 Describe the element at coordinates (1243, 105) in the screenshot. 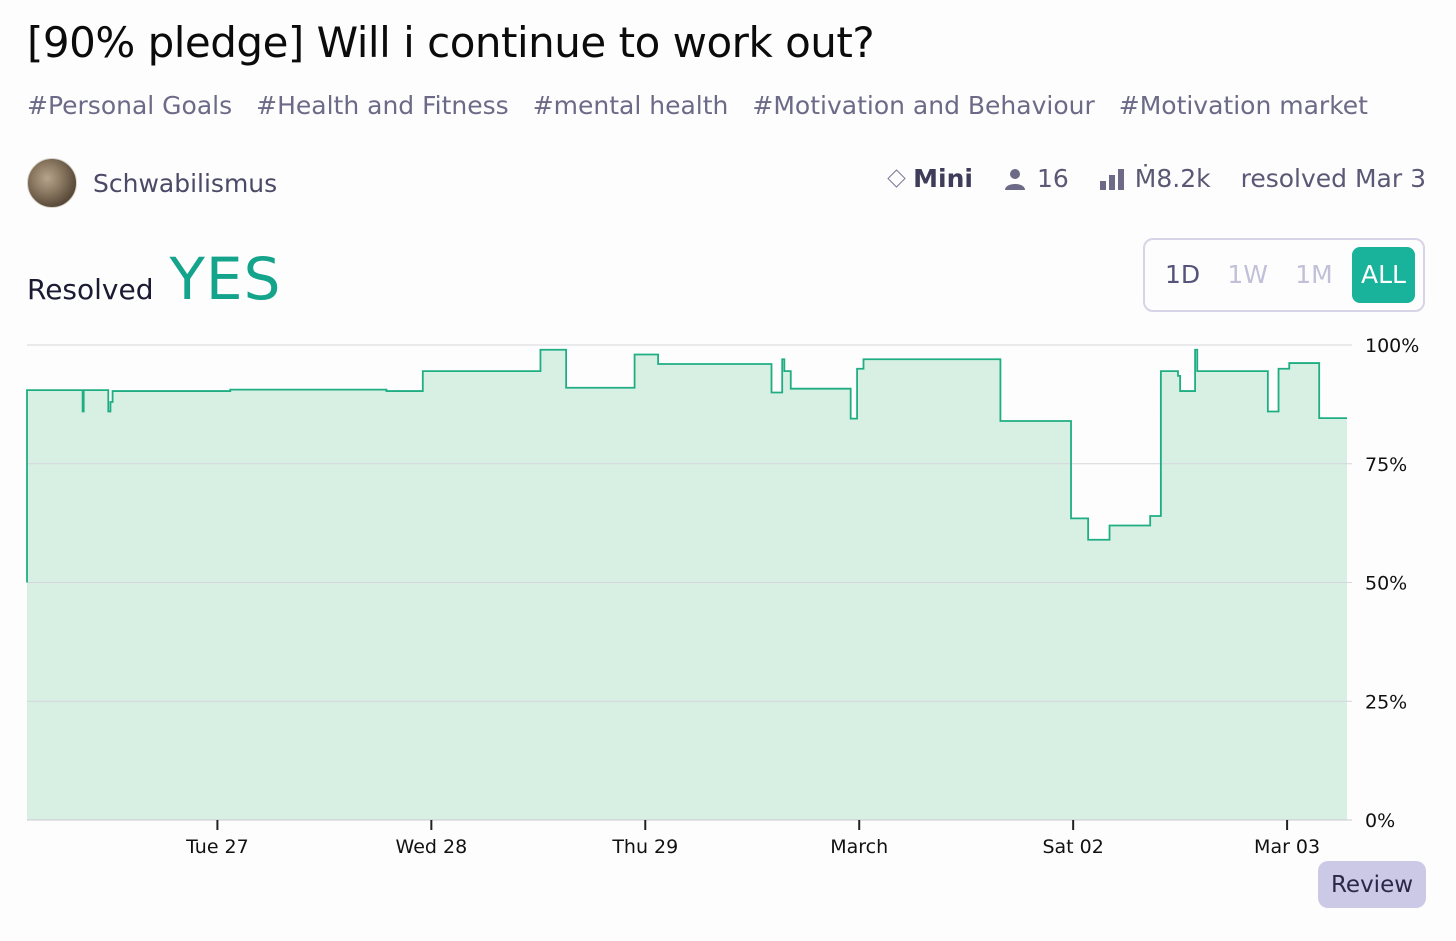

I see `tag-motivation-market: #Motivation market` at that location.